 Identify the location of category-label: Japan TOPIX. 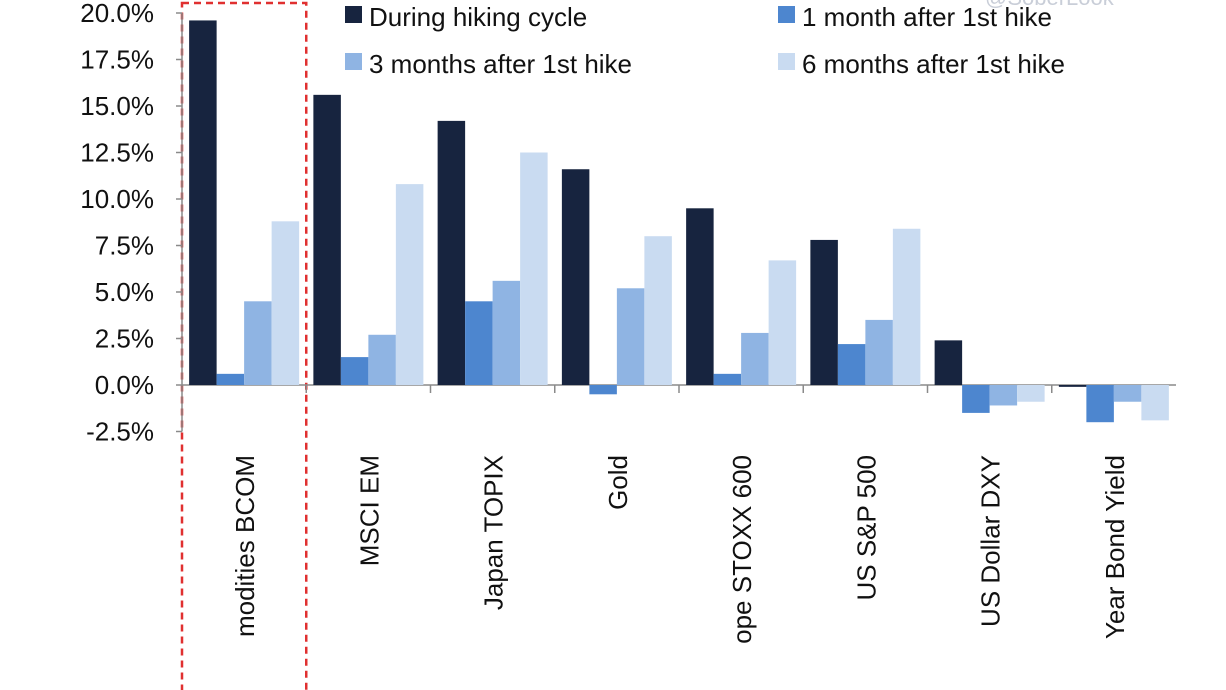
(494, 532).